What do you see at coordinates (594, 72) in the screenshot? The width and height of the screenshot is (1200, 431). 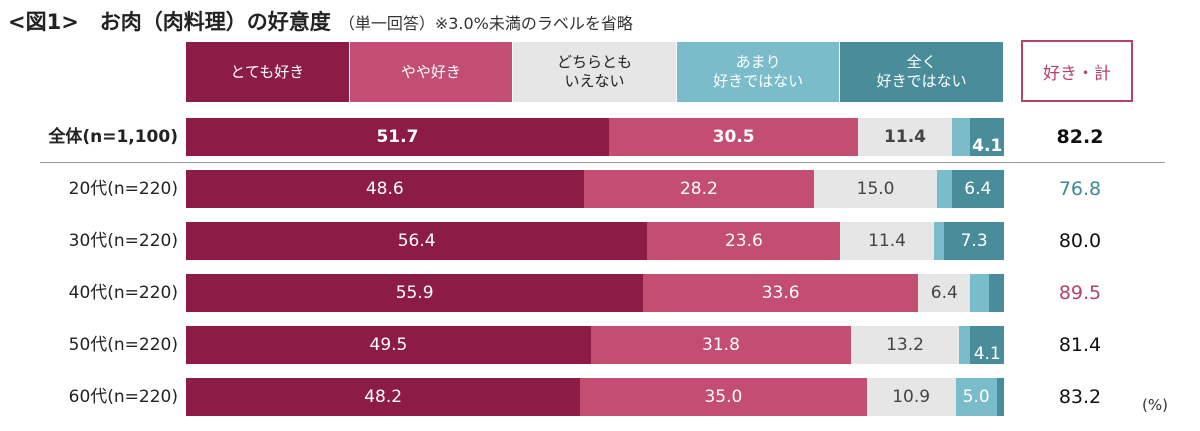 I see `legend-item-3: どちらとも いえない` at bounding box center [594, 72].